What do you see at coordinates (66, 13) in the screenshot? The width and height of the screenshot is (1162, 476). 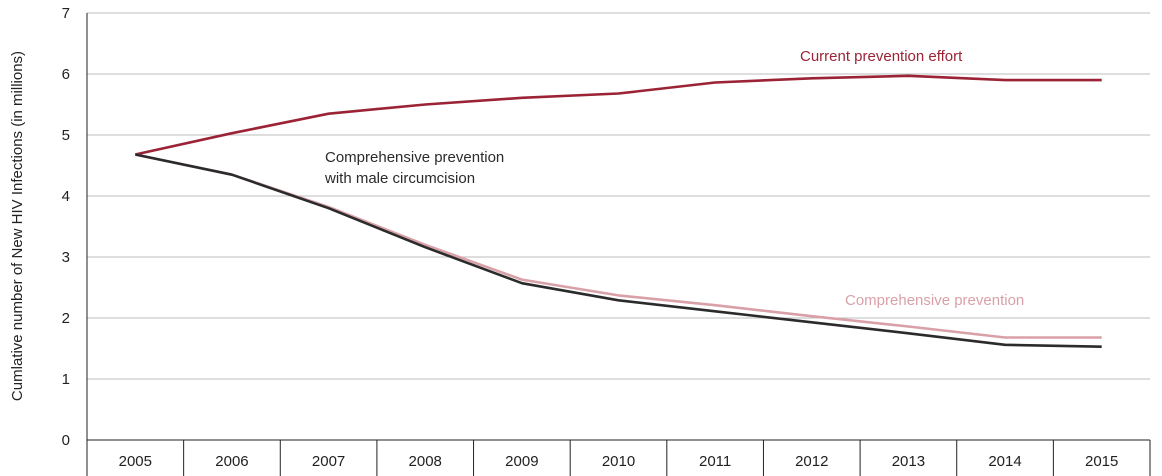 I see `y-tick-label: 7` at bounding box center [66, 13].